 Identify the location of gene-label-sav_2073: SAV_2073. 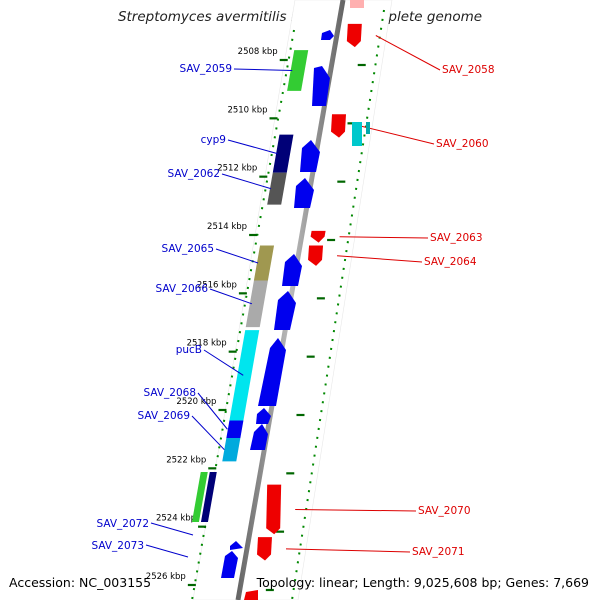
(117, 546).